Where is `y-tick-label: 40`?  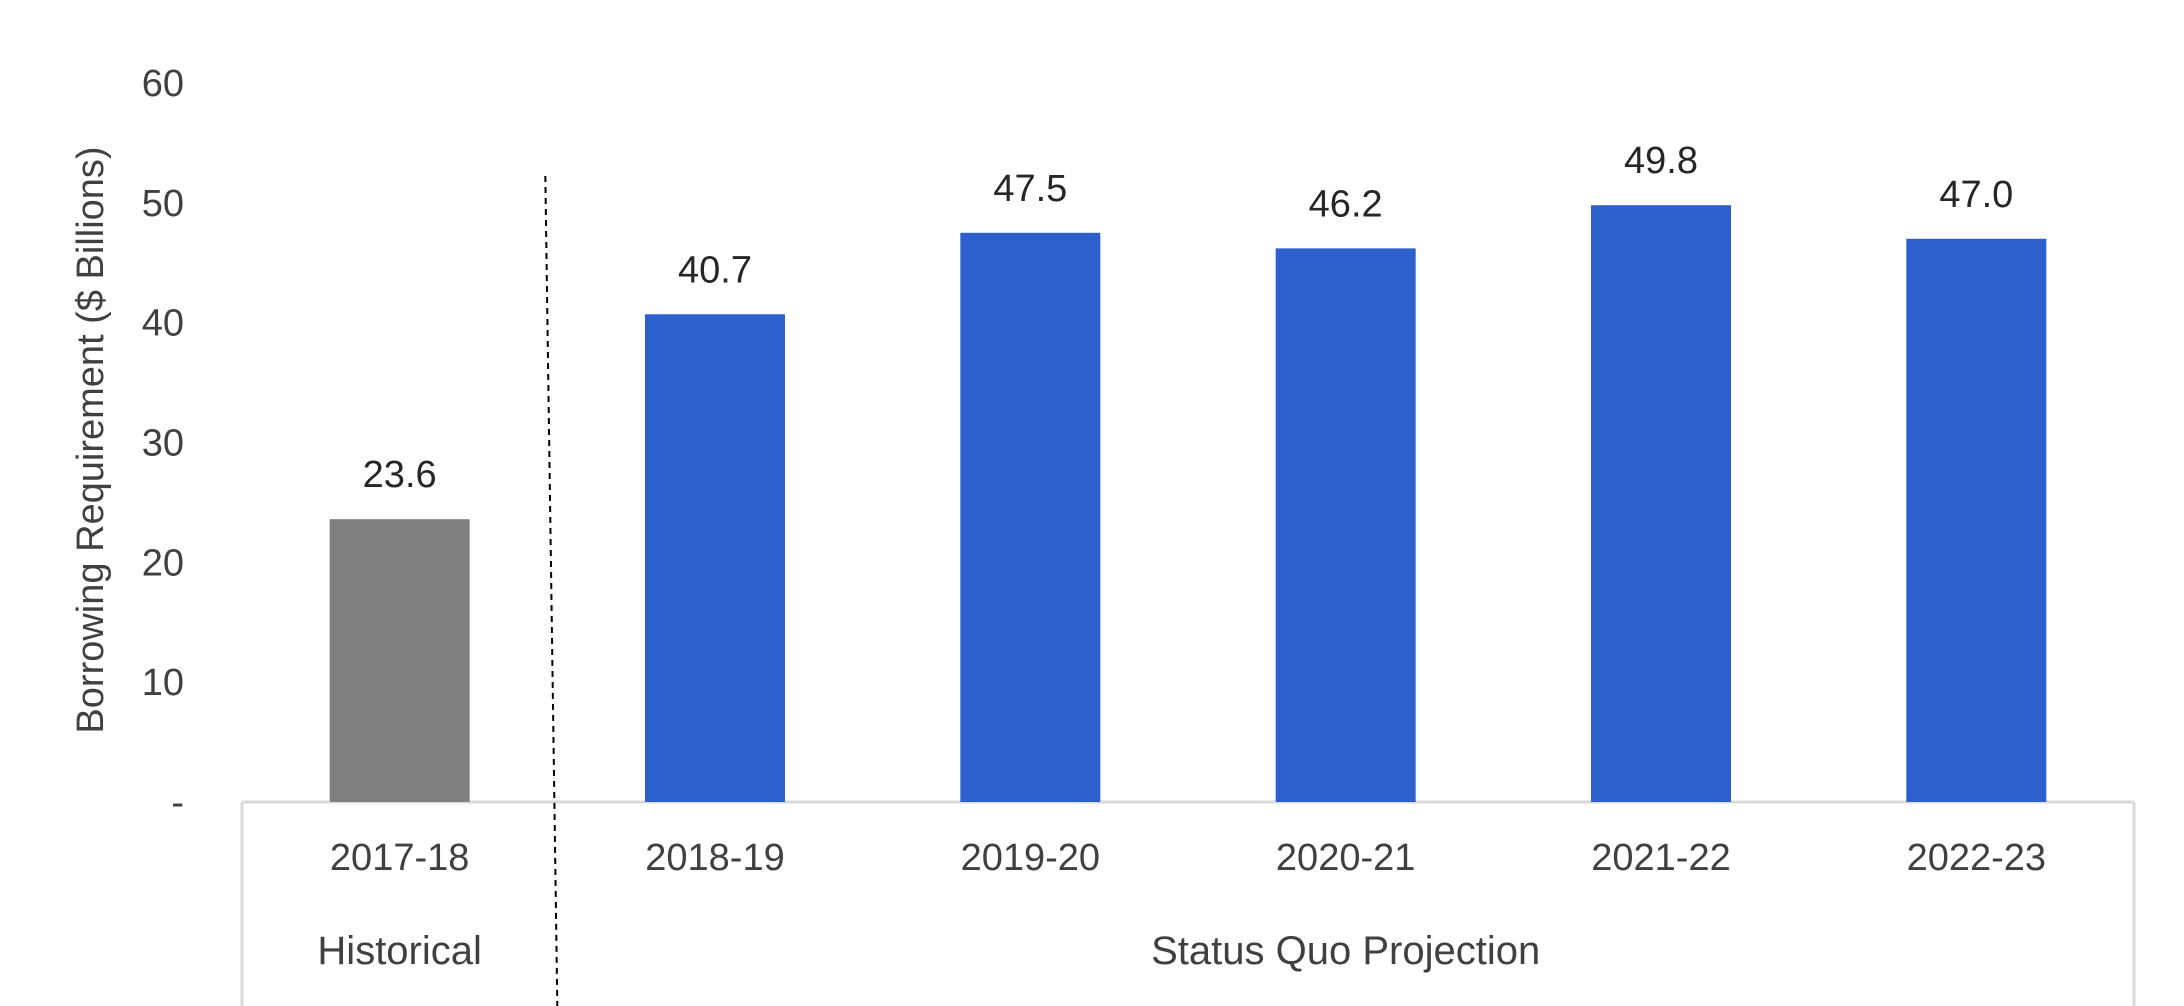
y-tick-label: 40 is located at coordinates (163, 324).